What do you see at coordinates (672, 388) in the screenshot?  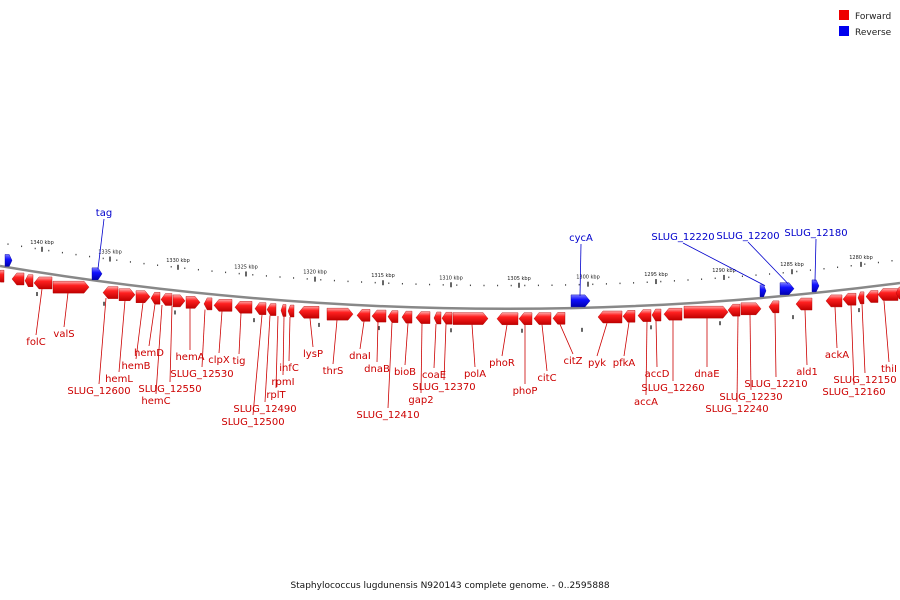 I see `forward-gene-label: SLUG_12260` at bounding box center [672, 388].